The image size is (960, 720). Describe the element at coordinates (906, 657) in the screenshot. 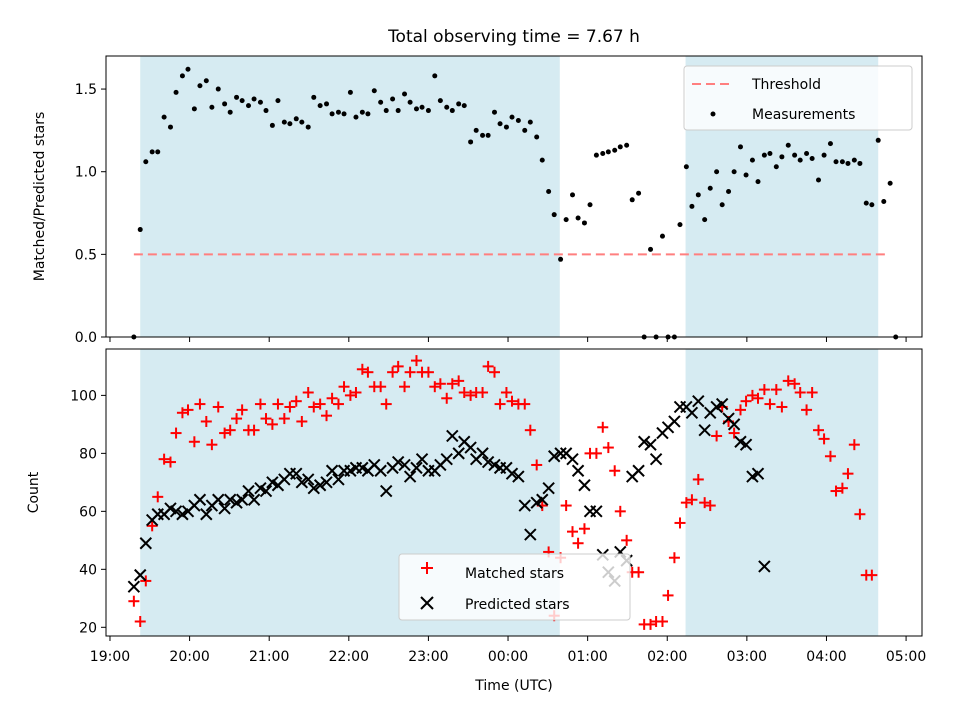

I see `x-tick-label: 05:00` at that location.